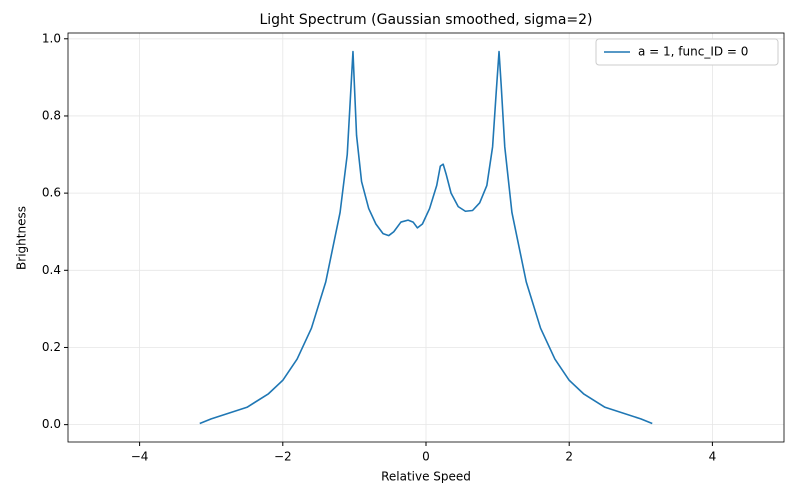  I want to click on x-tick-label: 0, so click(426, 457).